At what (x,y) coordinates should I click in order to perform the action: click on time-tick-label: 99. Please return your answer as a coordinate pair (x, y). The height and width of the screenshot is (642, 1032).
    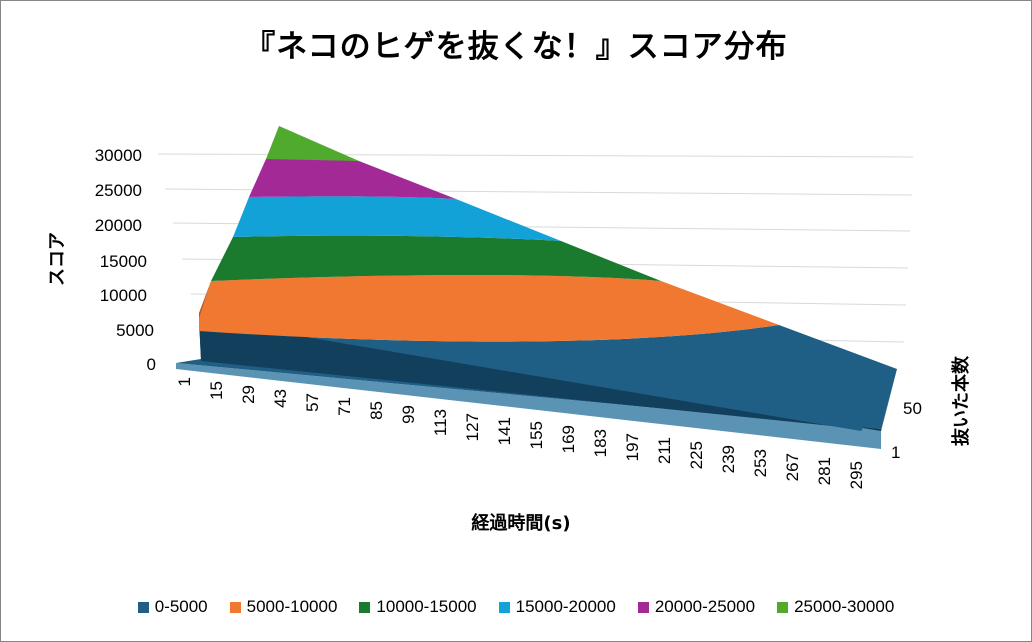
    Looking at the image, I should click on (408, 414).